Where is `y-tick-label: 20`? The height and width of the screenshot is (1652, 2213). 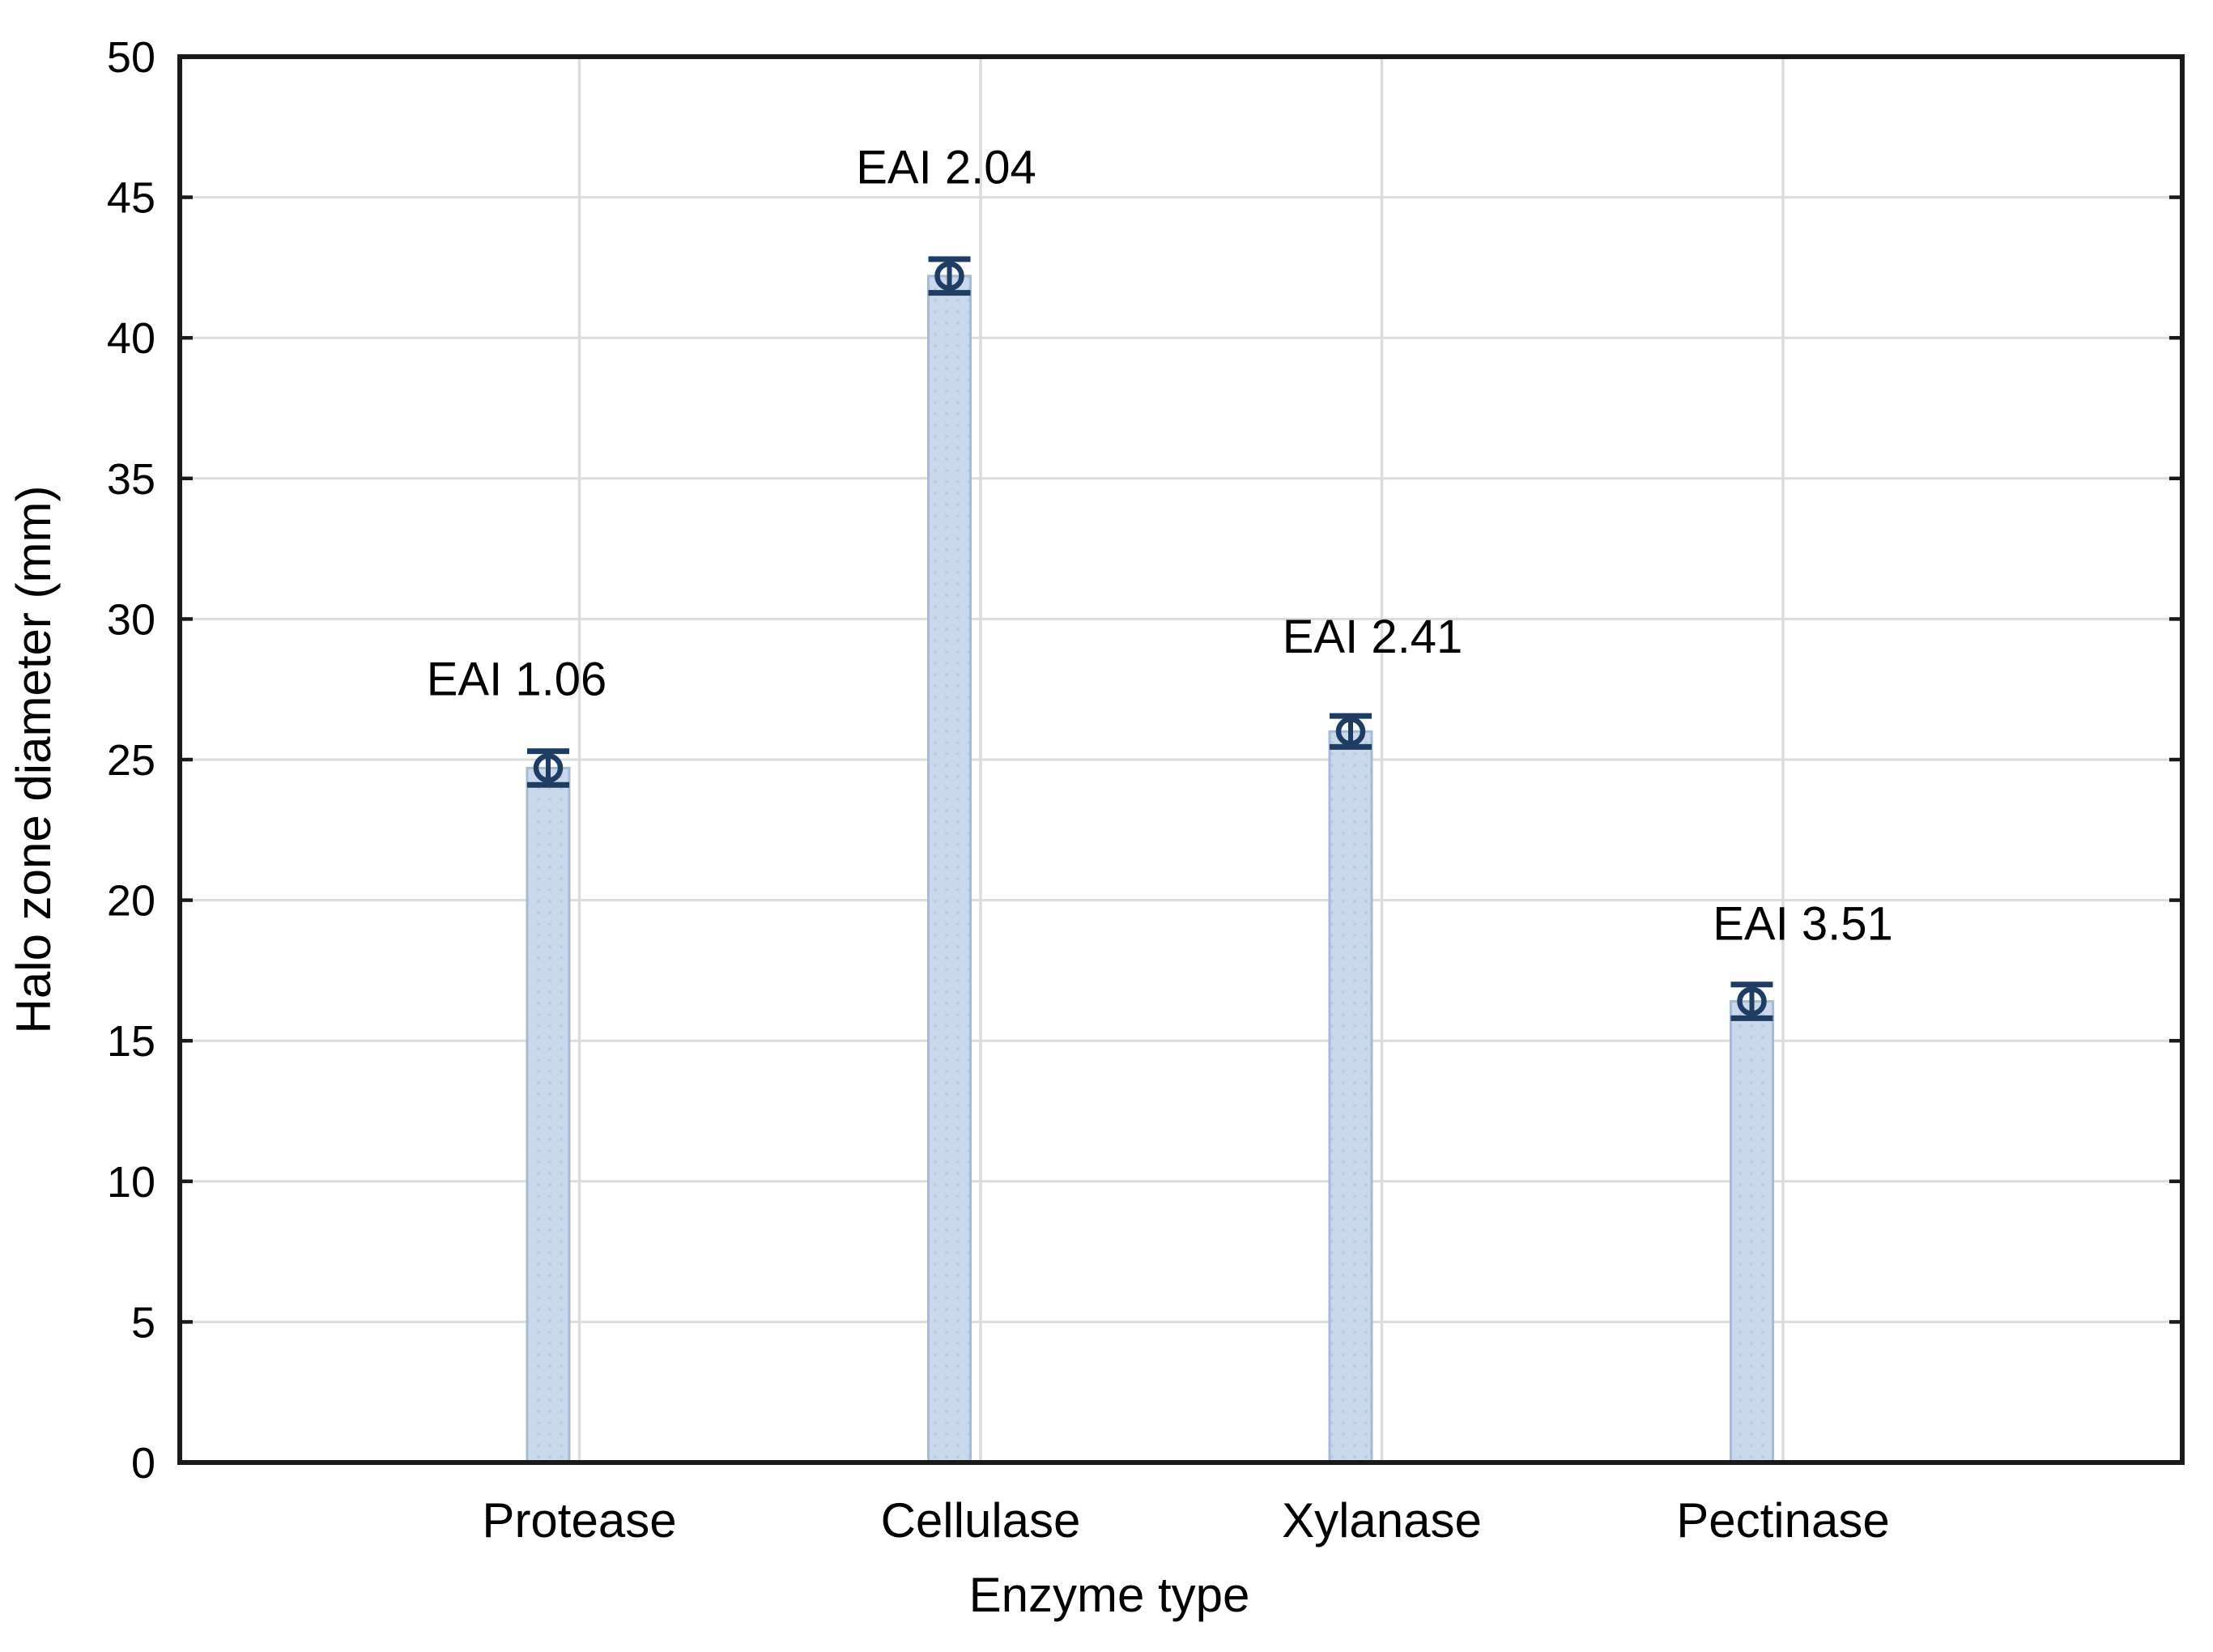 y-tick-label: 20 is located at coordinates (131, 902).